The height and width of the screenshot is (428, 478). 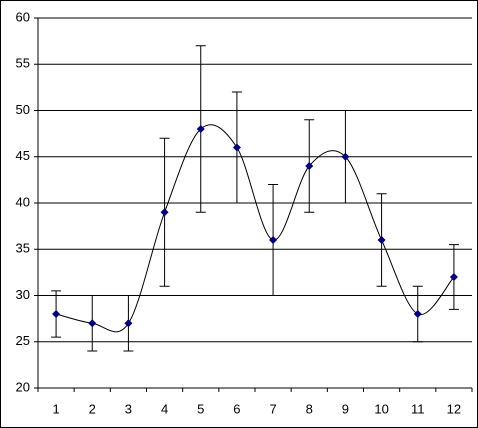 I want to click on y-tick-label: 50, so click(x=23, y=109).